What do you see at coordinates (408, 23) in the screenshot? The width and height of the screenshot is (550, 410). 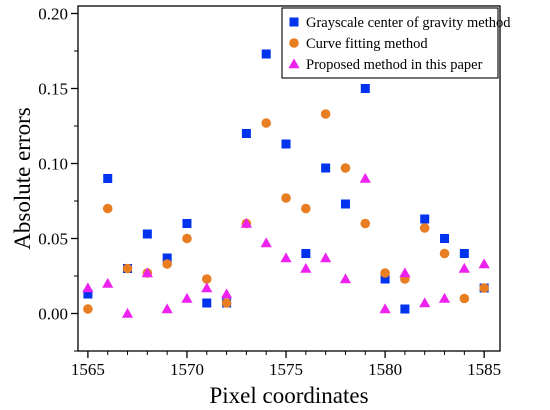 I see `legend-label: Grayscale center of gravity method` at bounding box center [408, 23].